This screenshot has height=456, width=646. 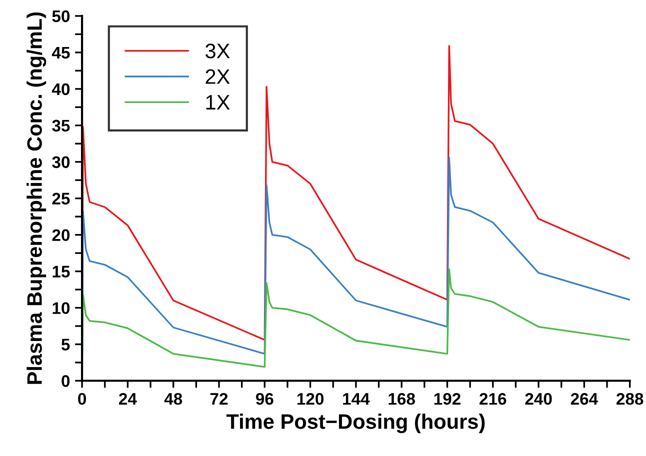 What do you see at coordinates (82, 399) in the screenshot?
I see `x-tick-label: 0` at bounding box center [82, 399].